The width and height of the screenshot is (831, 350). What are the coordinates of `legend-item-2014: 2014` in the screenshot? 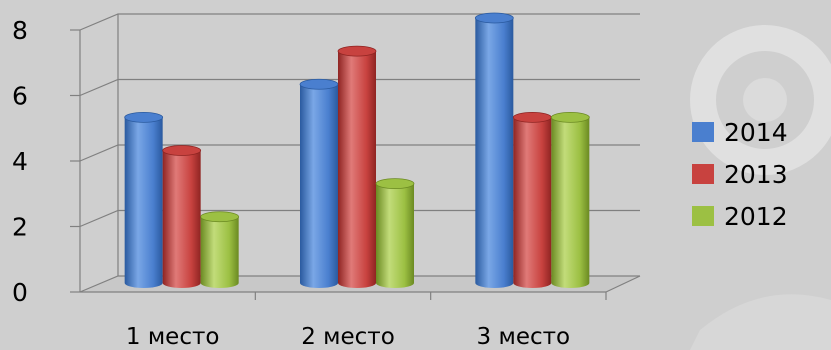 It's located at (740, 132).